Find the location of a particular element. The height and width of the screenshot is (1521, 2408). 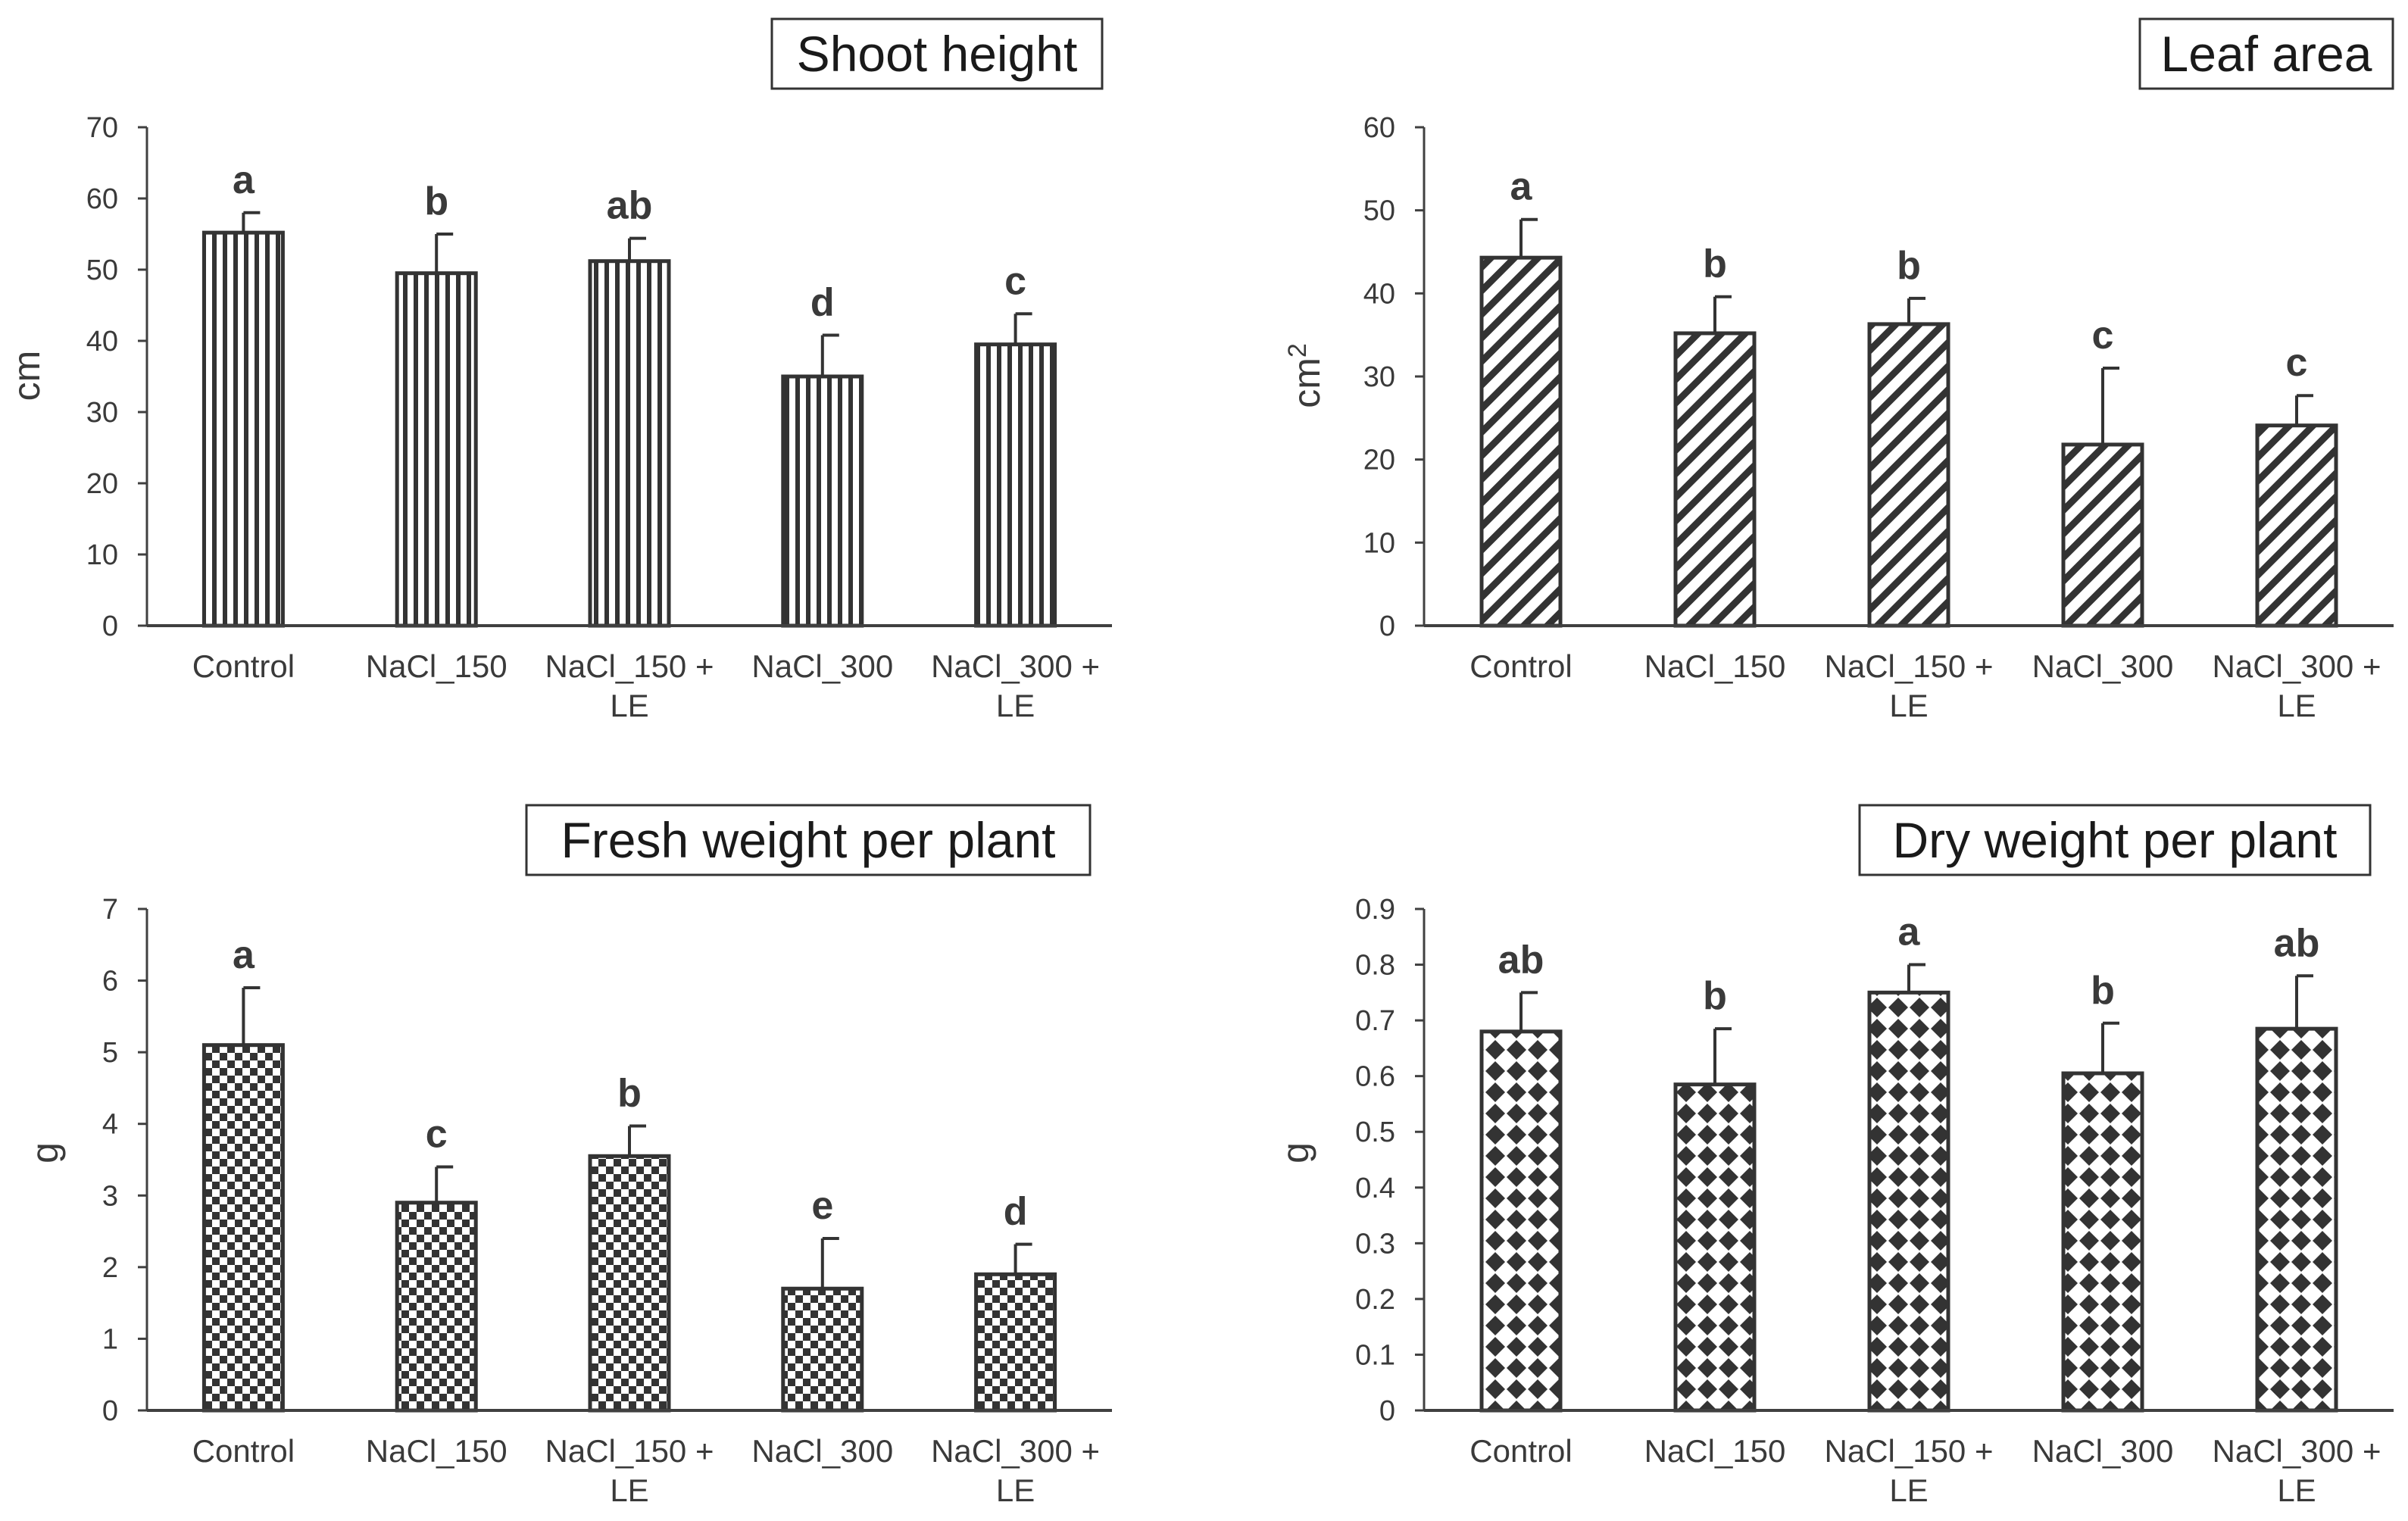

shoot-height-category-label: NaCl_150 is located at coordinates (437, 666).